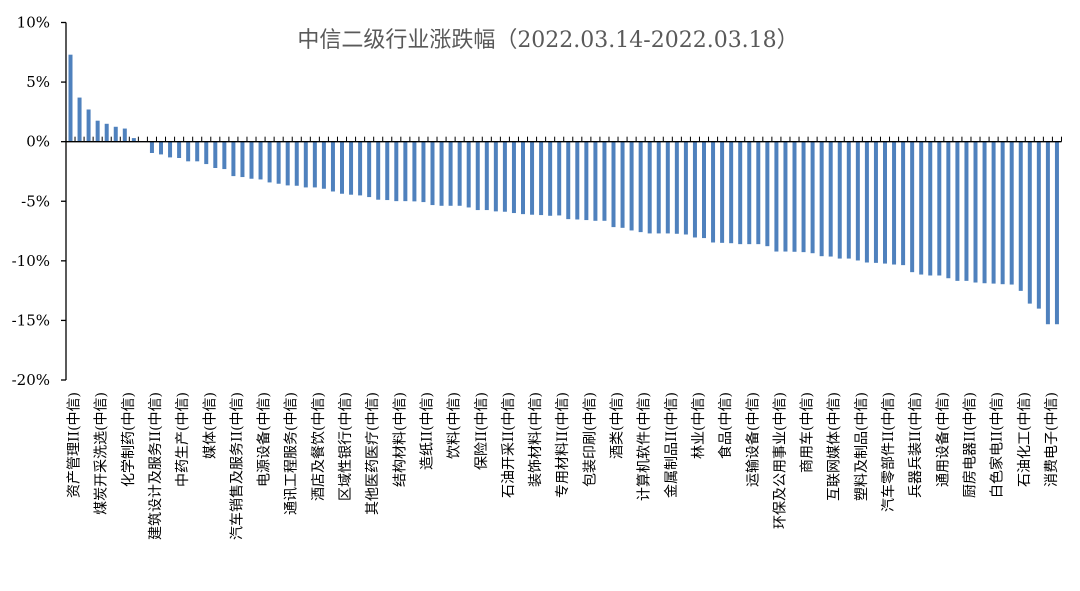  I want to click on x-tick-label: 结构材料(中信), so click(400, 439).